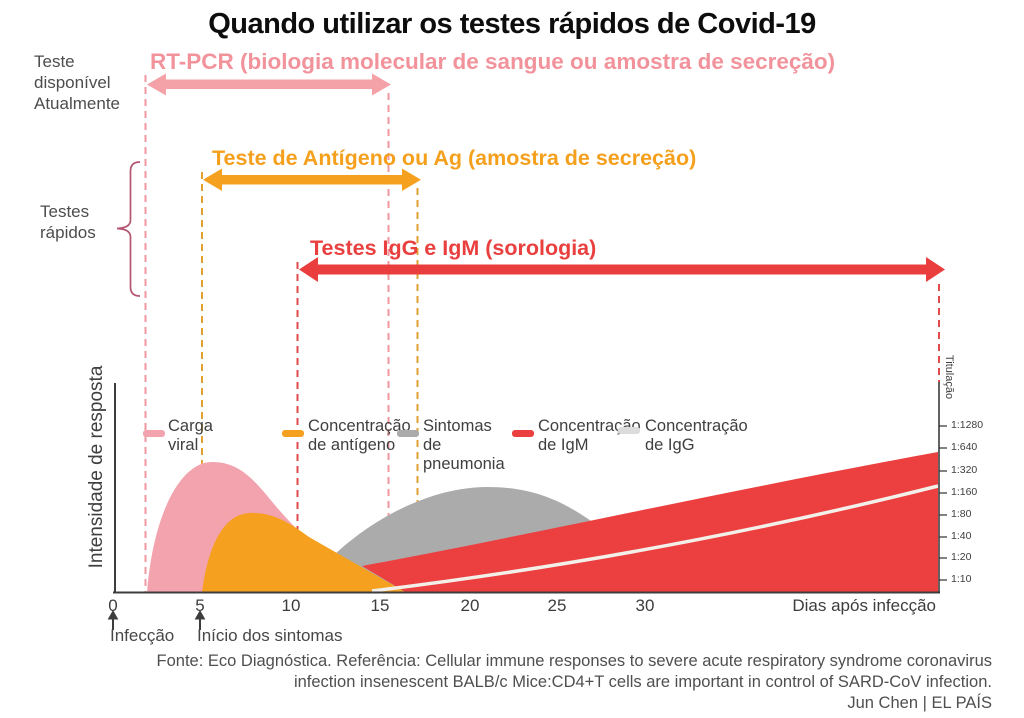  I want to click on symptom-onset-marker-arrow, so click(200, 619).